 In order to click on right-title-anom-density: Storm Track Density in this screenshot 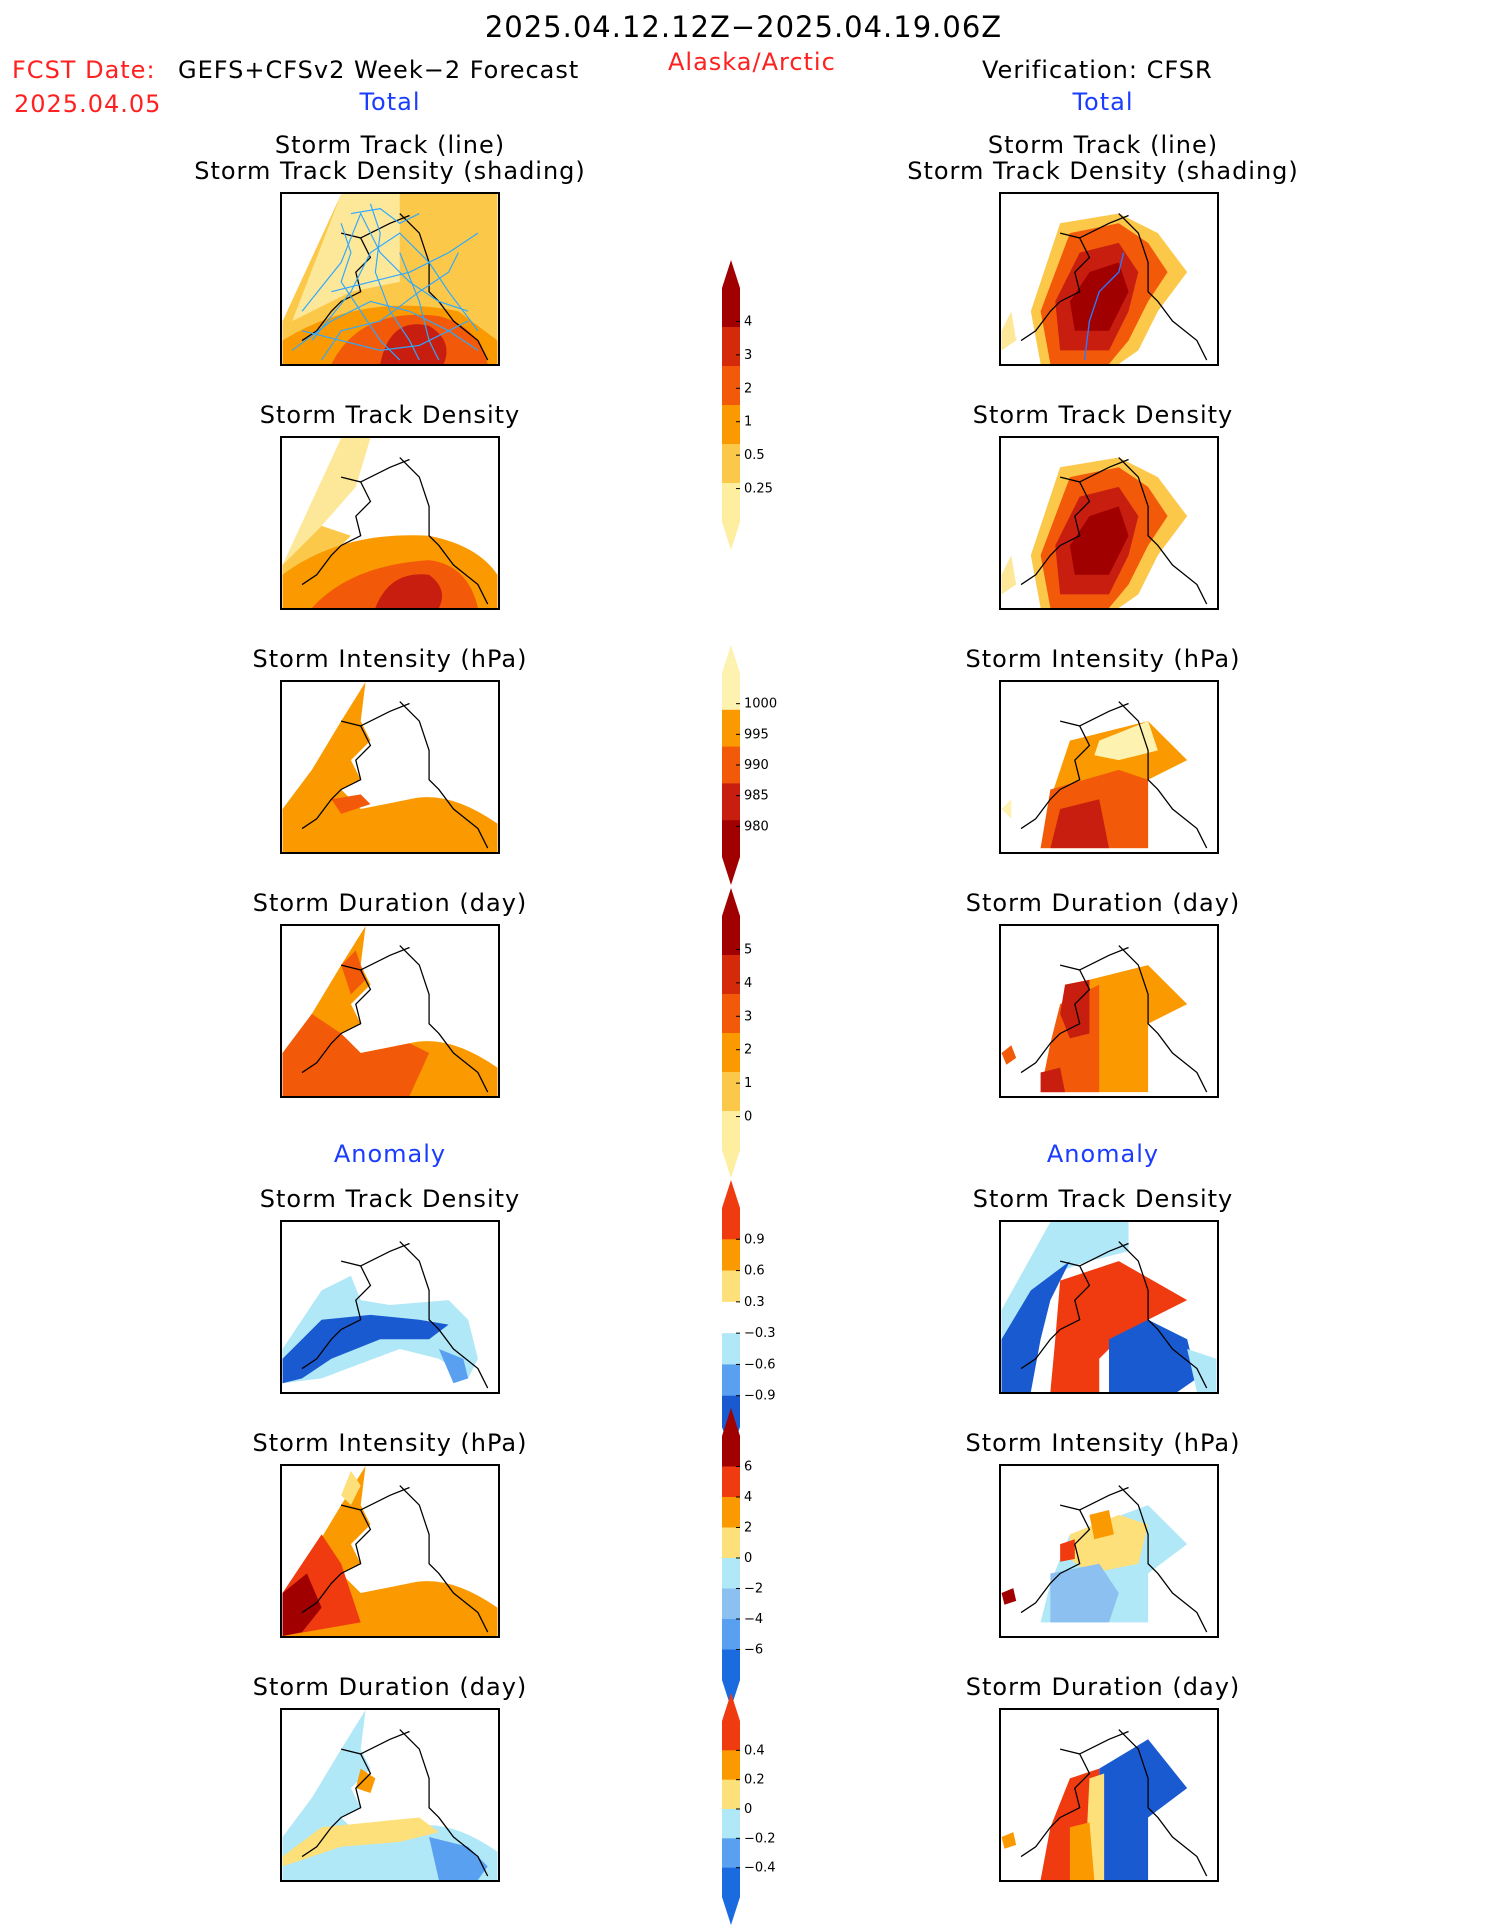, I will do `click(1103, 1199)`.